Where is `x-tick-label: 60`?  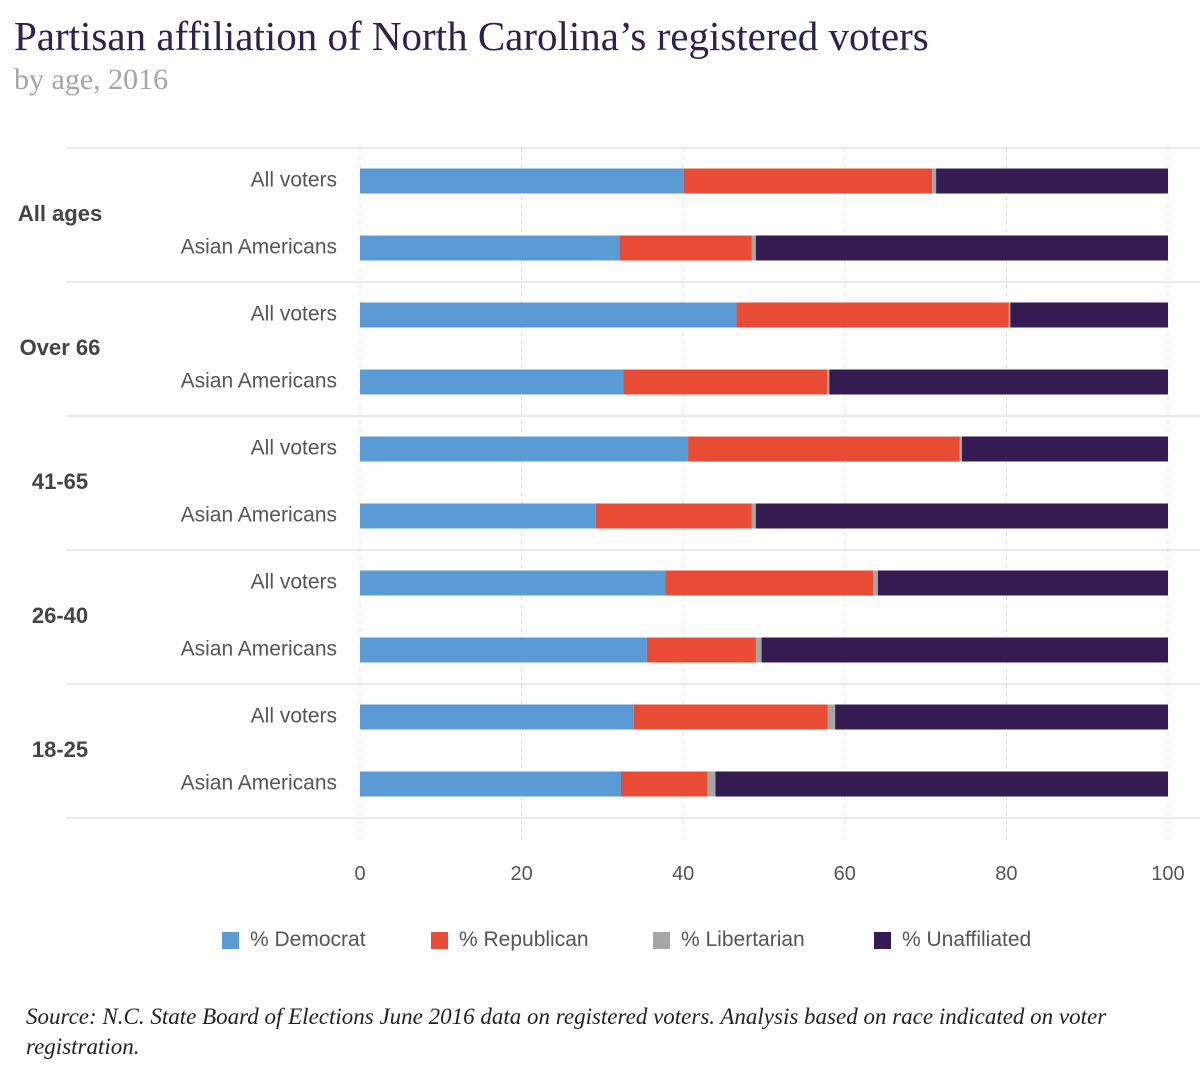
x-tick-label: 60 is located at coordinates (845, 874).